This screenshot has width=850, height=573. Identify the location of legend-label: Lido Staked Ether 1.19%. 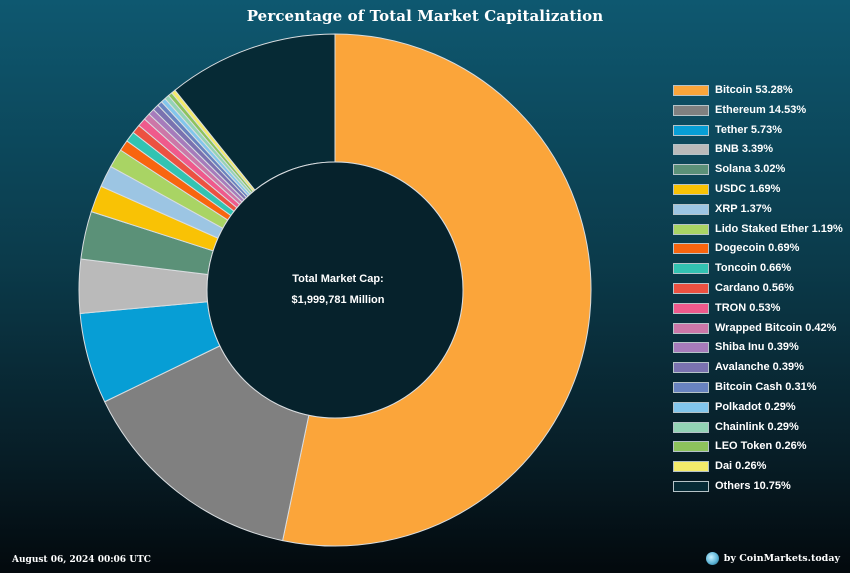
(779, 228).